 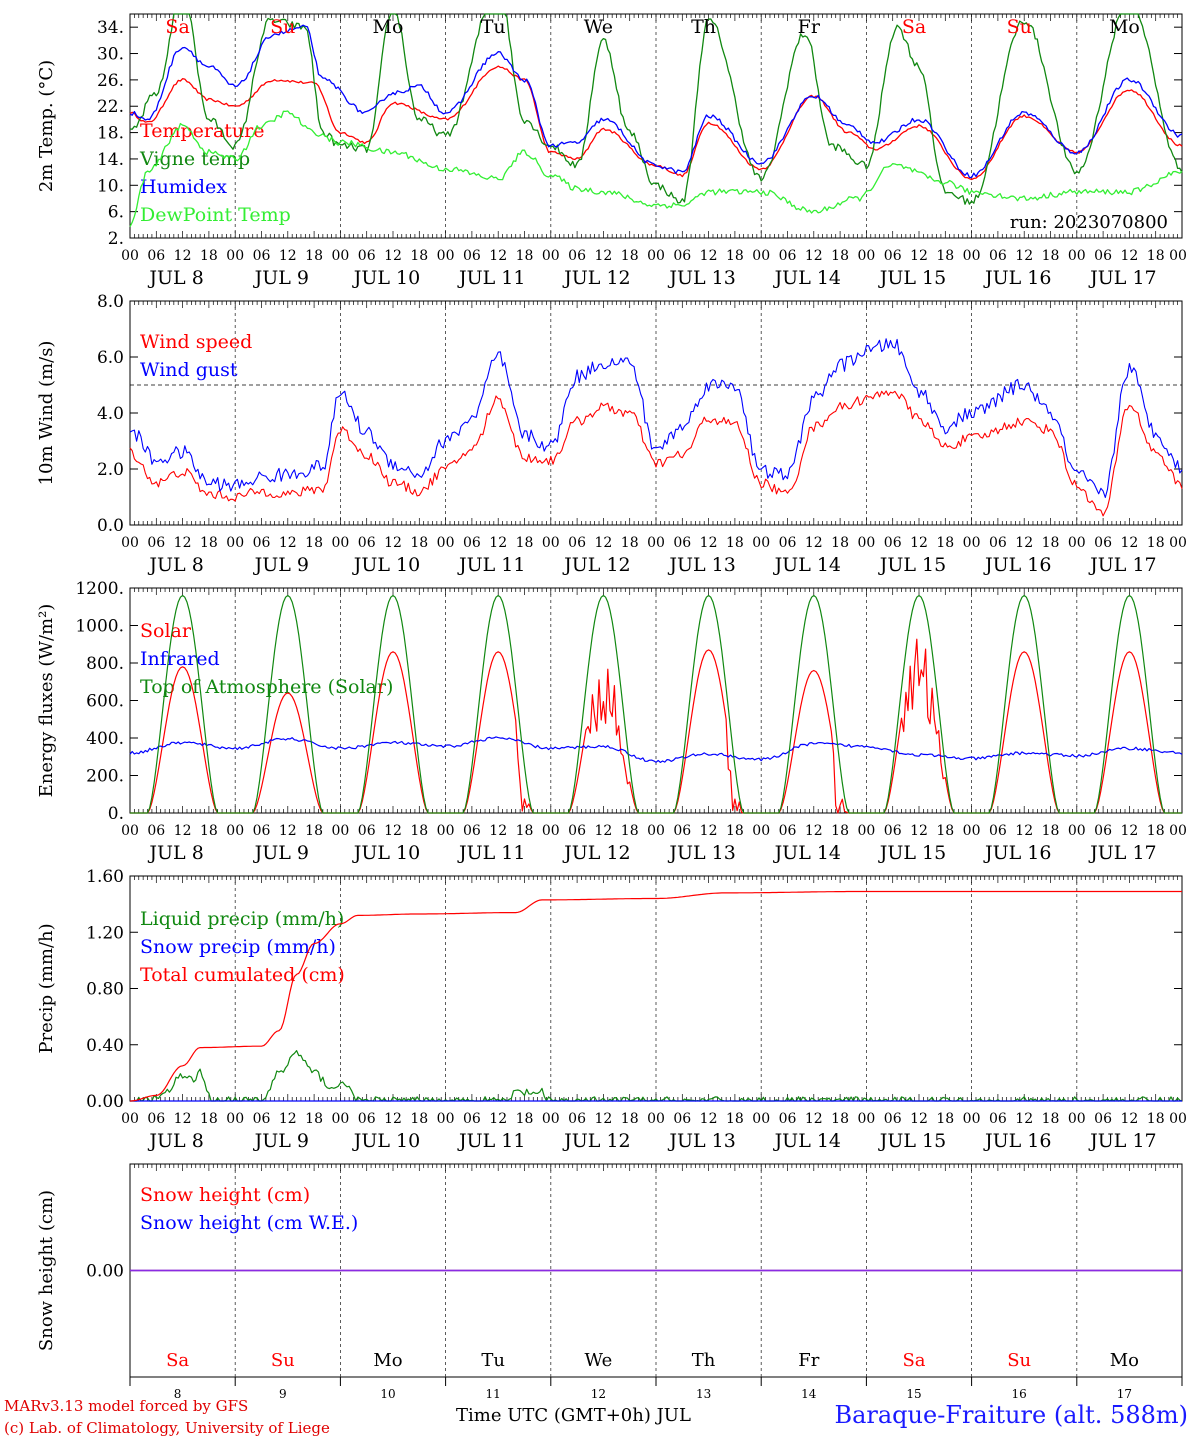 I want to click on weekday-label: We, so click(x=598, y=27).